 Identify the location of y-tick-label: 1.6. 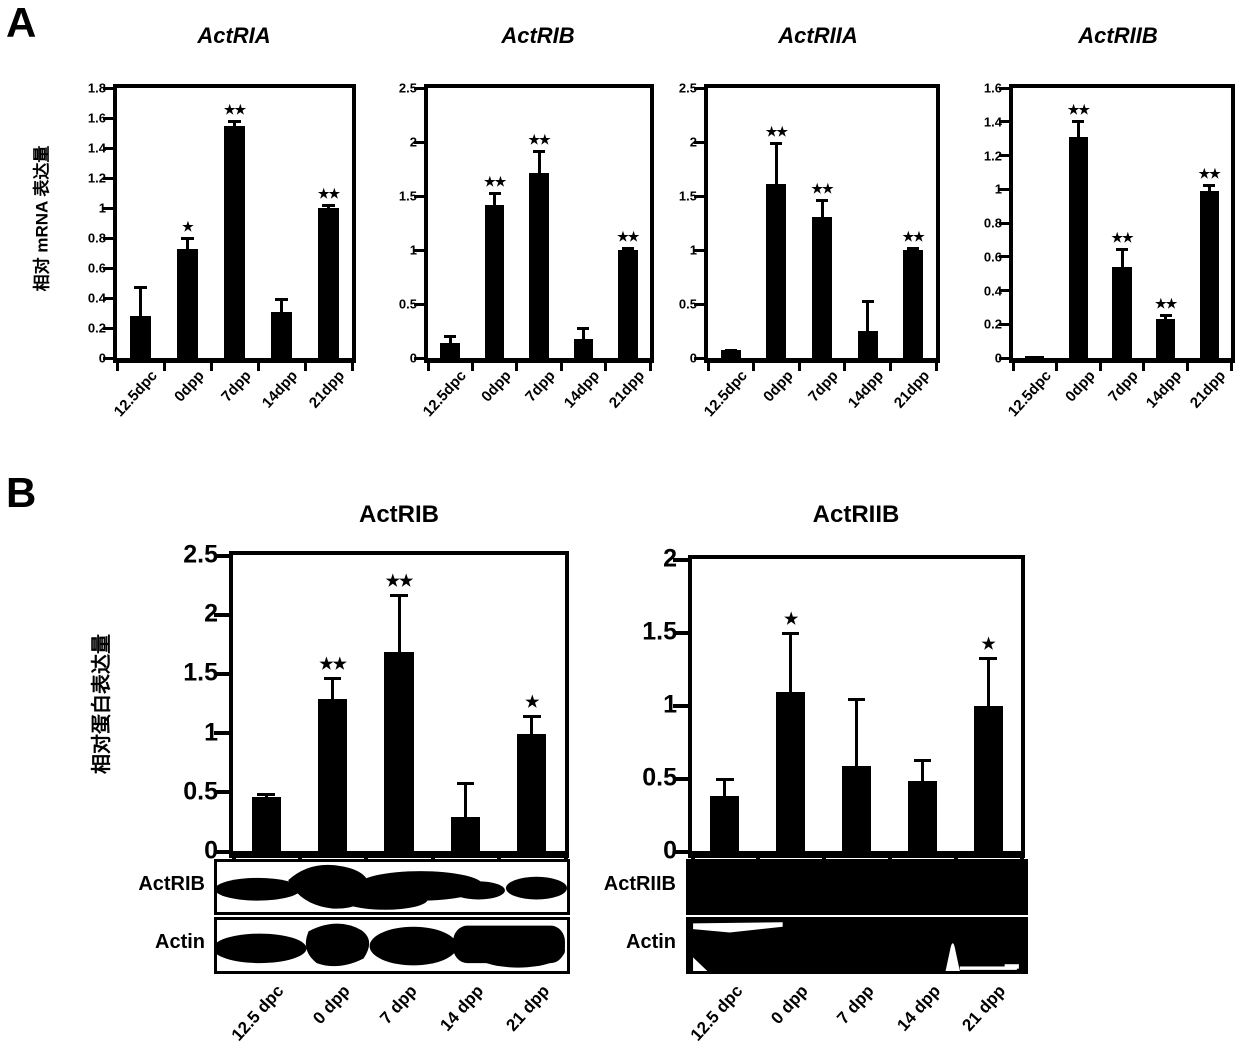
(96, 118).